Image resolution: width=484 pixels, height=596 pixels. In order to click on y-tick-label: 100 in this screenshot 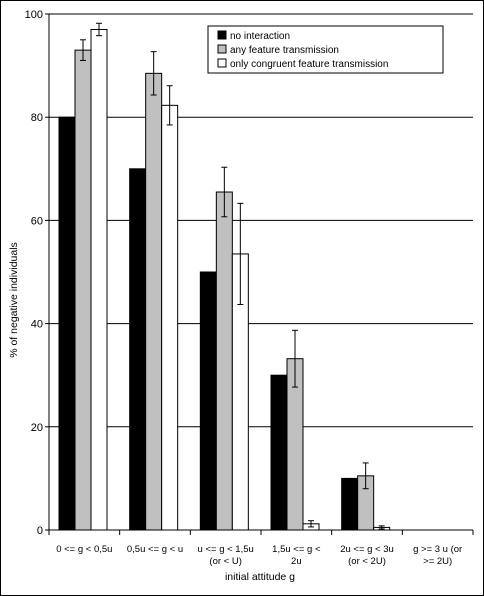, I will do `click(34, 15)`.